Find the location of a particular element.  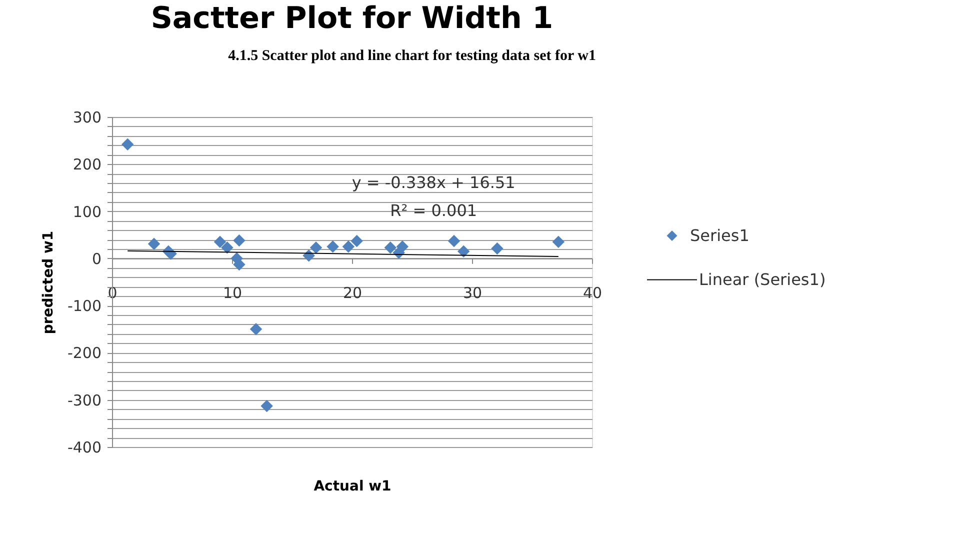

text: 4.1.5 Scatter plot and line chart for testing data set for w1 is located at coordinates (412, 56).